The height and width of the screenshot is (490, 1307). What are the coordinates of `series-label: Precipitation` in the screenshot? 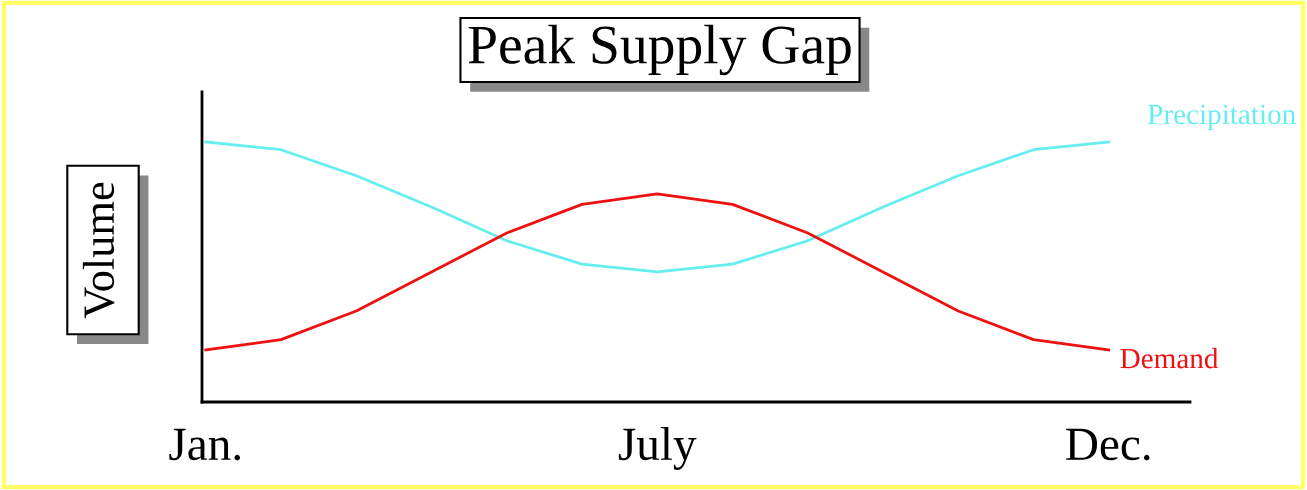 It's located at (1222, 117).